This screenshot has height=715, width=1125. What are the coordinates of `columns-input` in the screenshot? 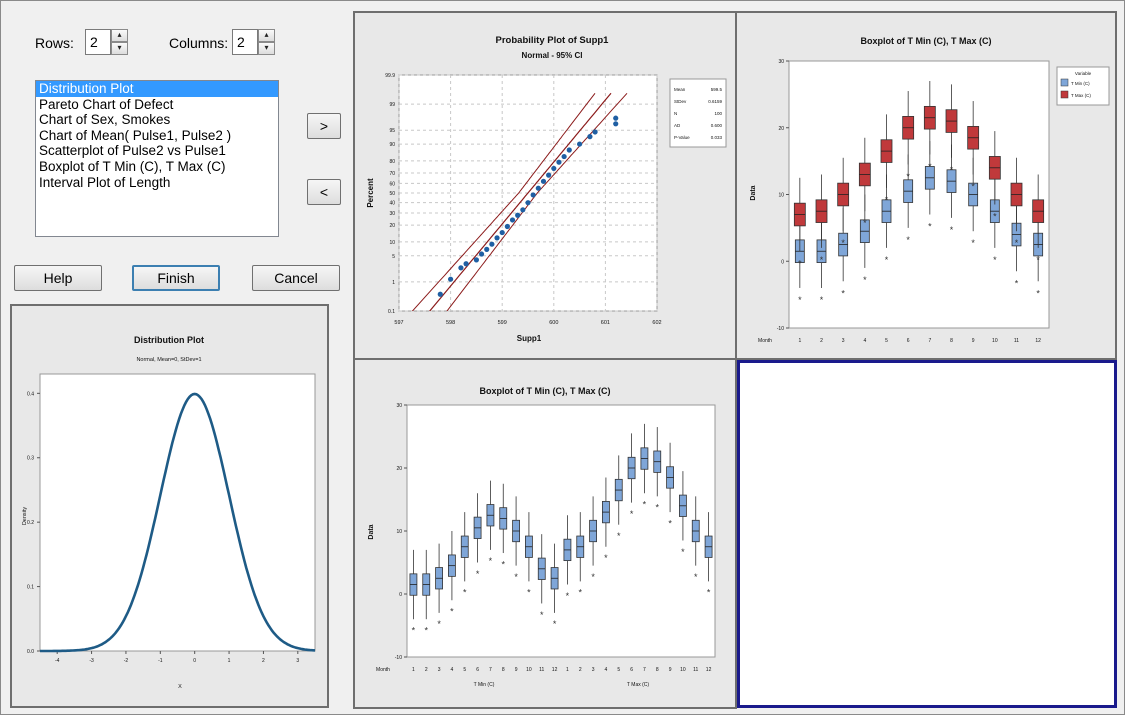 It's located at (245, 42).